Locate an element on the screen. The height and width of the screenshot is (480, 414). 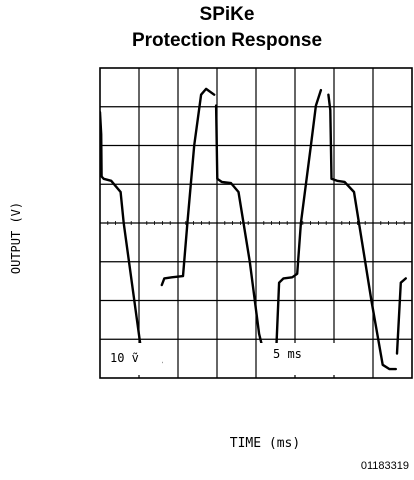
horizontal-scale-annotation: 5 ms is located at coordinates (303, 359).